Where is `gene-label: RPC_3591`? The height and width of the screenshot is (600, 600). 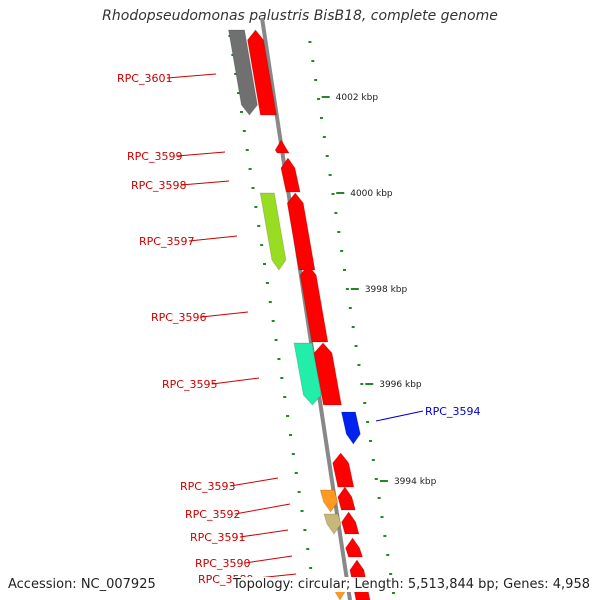 gene-label: RPC_3591 is located at coordinates (217, 537).